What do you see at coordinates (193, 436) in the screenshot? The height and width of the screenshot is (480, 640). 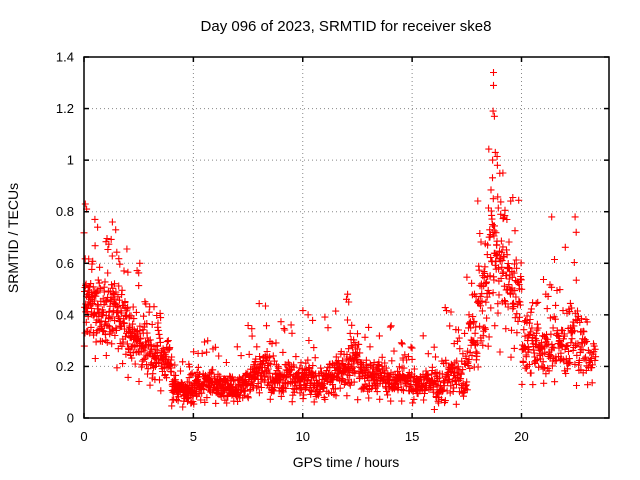 I see `x-tick-label: 5` at bounding box center [193, 436].